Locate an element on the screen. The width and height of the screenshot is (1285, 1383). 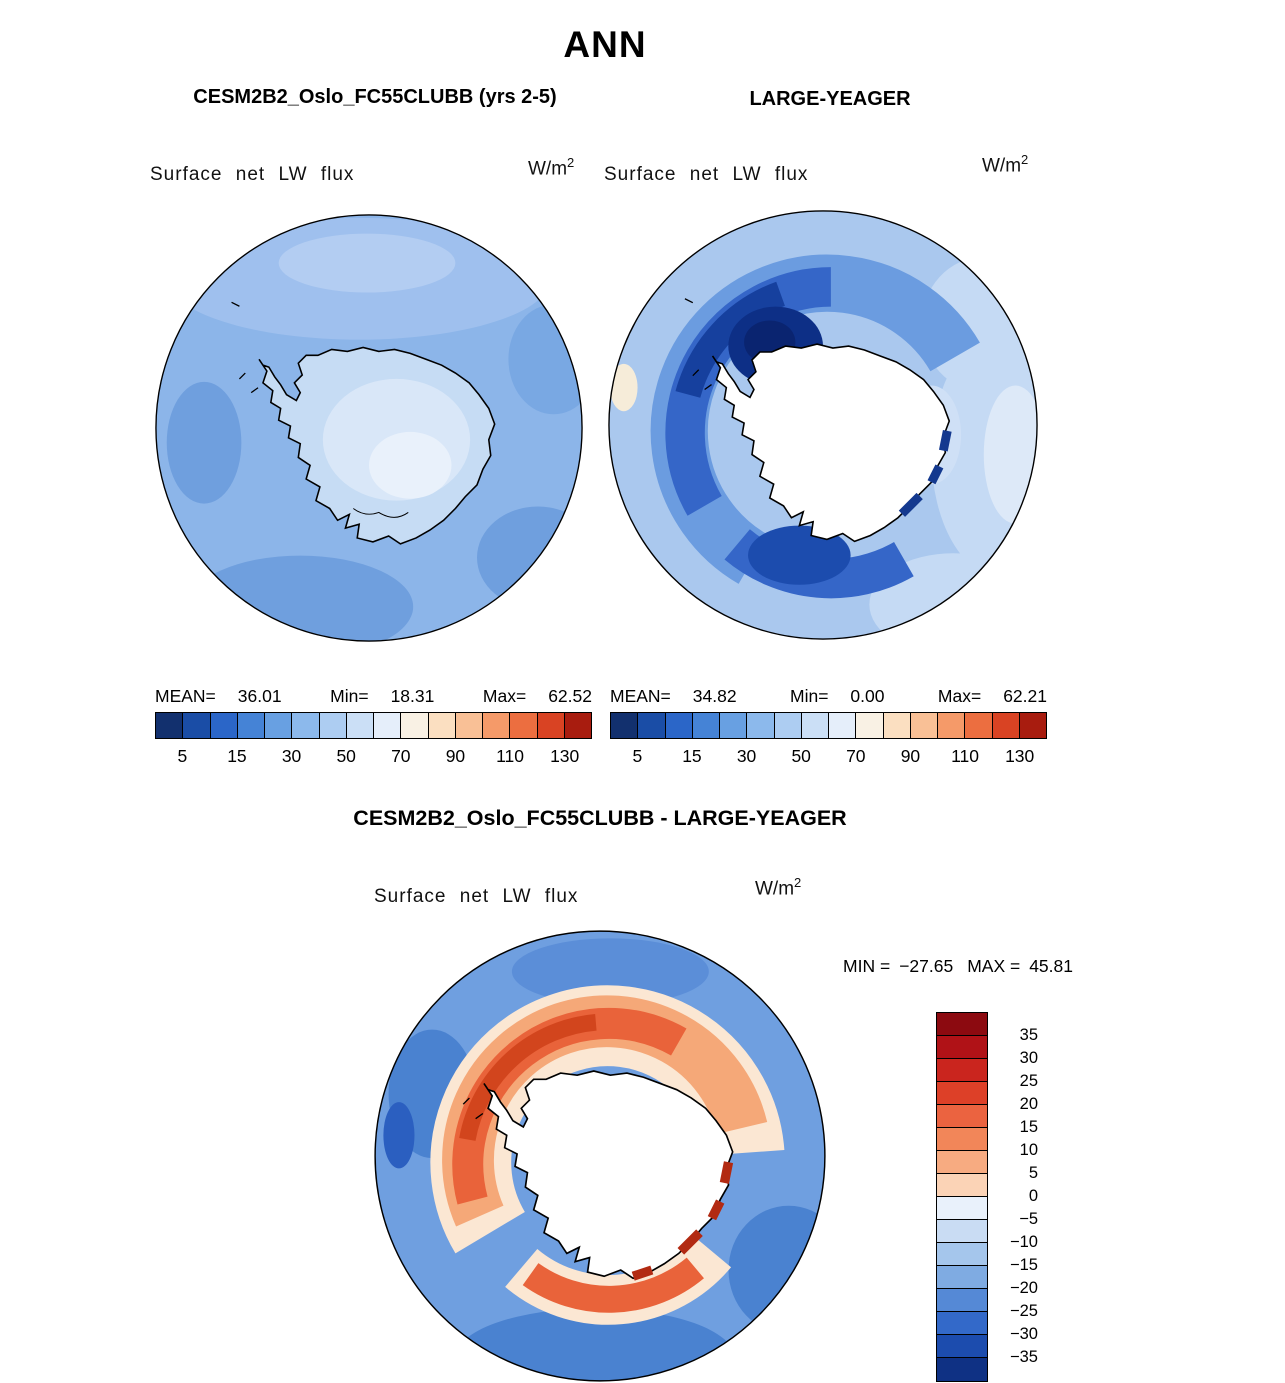
max-value: 62.21 is located at coordinates (1025, 696).